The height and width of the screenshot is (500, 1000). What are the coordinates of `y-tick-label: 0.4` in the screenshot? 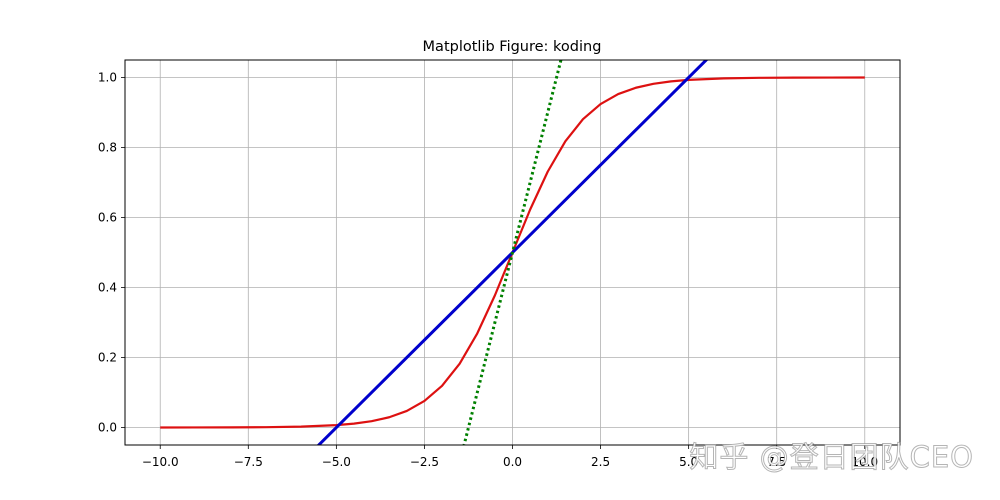 It's located at (107, 288).